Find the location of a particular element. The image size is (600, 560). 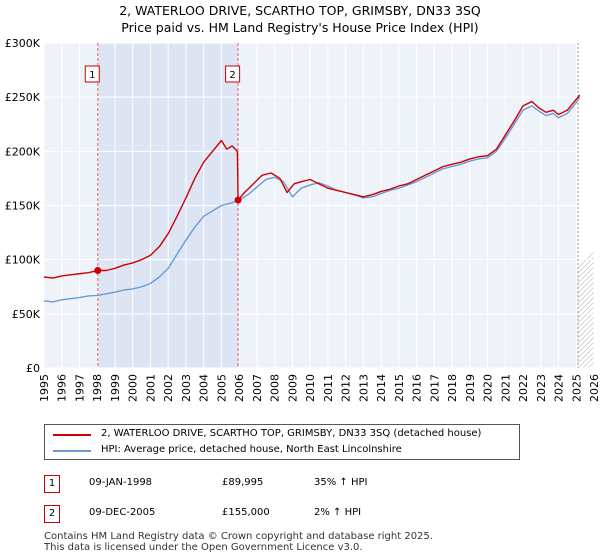

x-tick-label: 2015 is located at coordinates (399, 388).